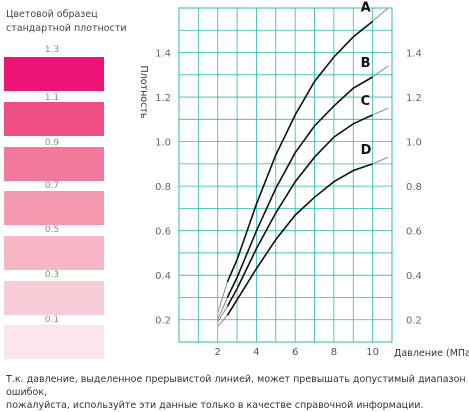 The width and height of the screenshot is (469, 412). Describe the element at coordinates (52, 143) in the screenshot. I see `swatch-label: 0.9` at that location.